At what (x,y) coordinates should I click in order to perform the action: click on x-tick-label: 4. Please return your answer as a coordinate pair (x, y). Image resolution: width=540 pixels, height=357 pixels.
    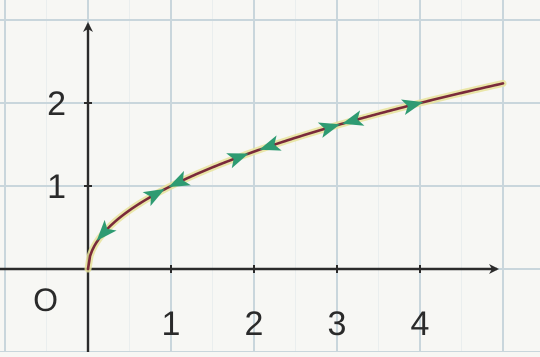
    Looking at the image, I should click on (420, 324).